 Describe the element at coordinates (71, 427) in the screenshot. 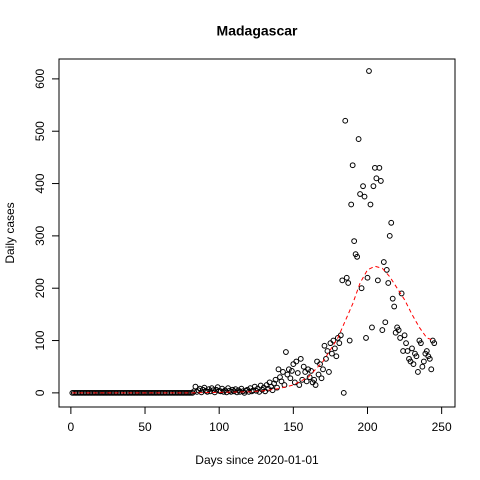

I see `x-tick-label: 0` at that location.